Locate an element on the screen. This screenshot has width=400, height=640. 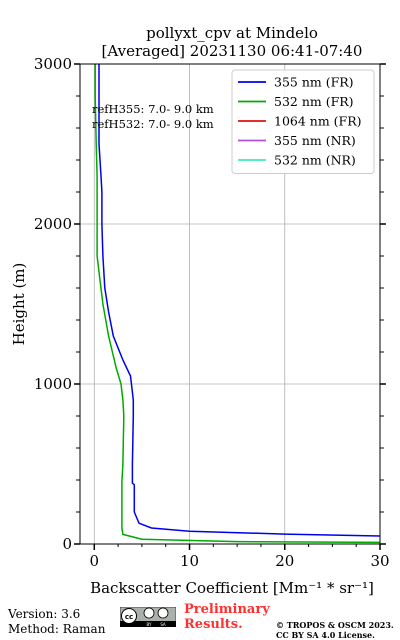
y-axis-label: Height (m) is located at coordinates (19, 304).